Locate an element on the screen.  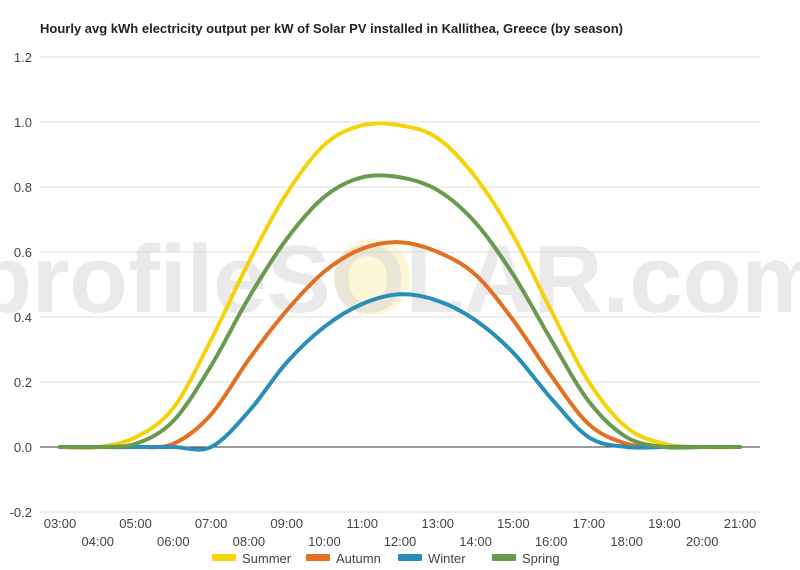
y-tick-label: -0.2 is located at coordinates (21, 512).